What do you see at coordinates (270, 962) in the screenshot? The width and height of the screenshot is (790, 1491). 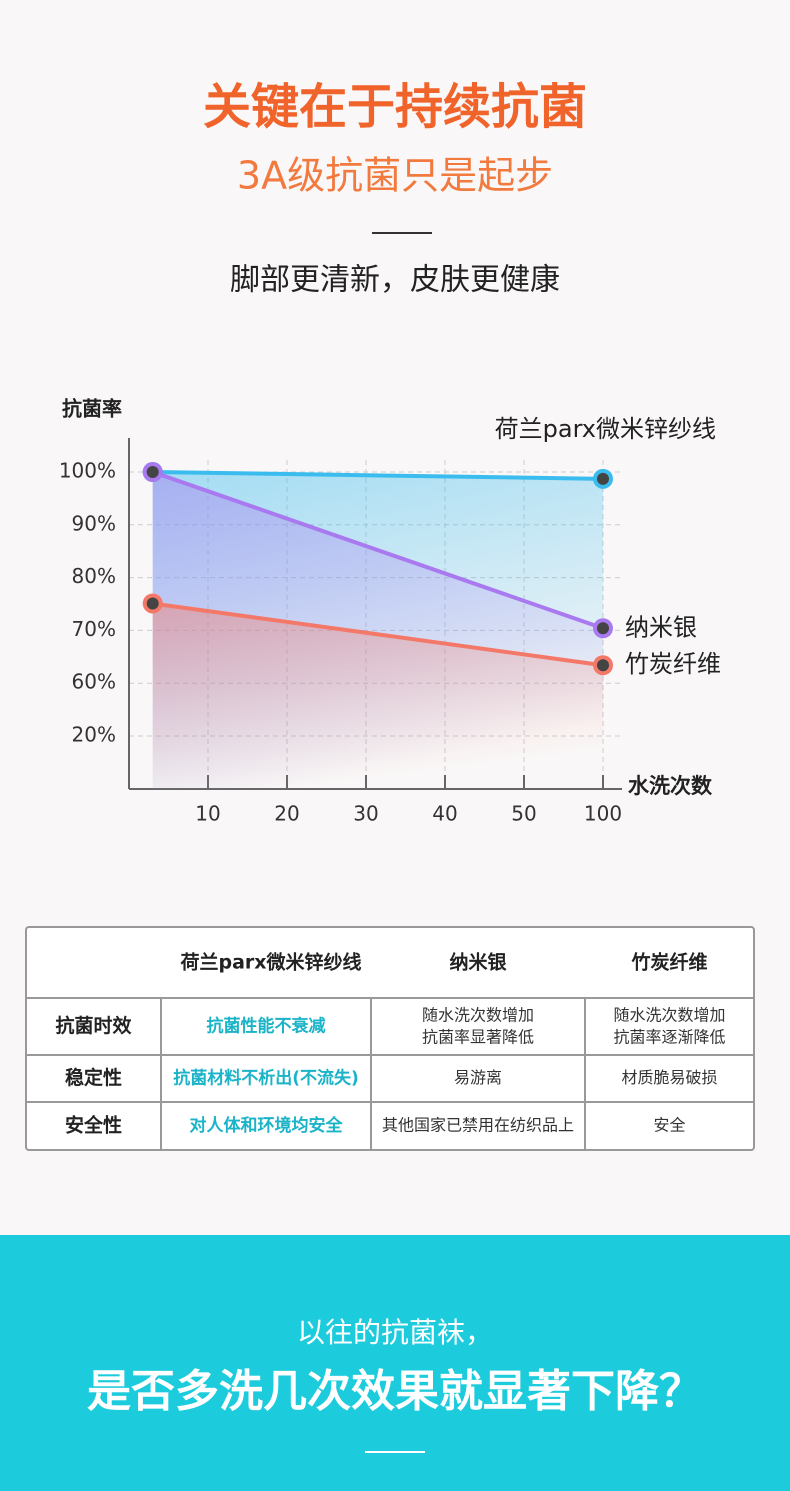 I see `table-header: 荷兰parx微米锌纱线` at bounding box center [270, 962].